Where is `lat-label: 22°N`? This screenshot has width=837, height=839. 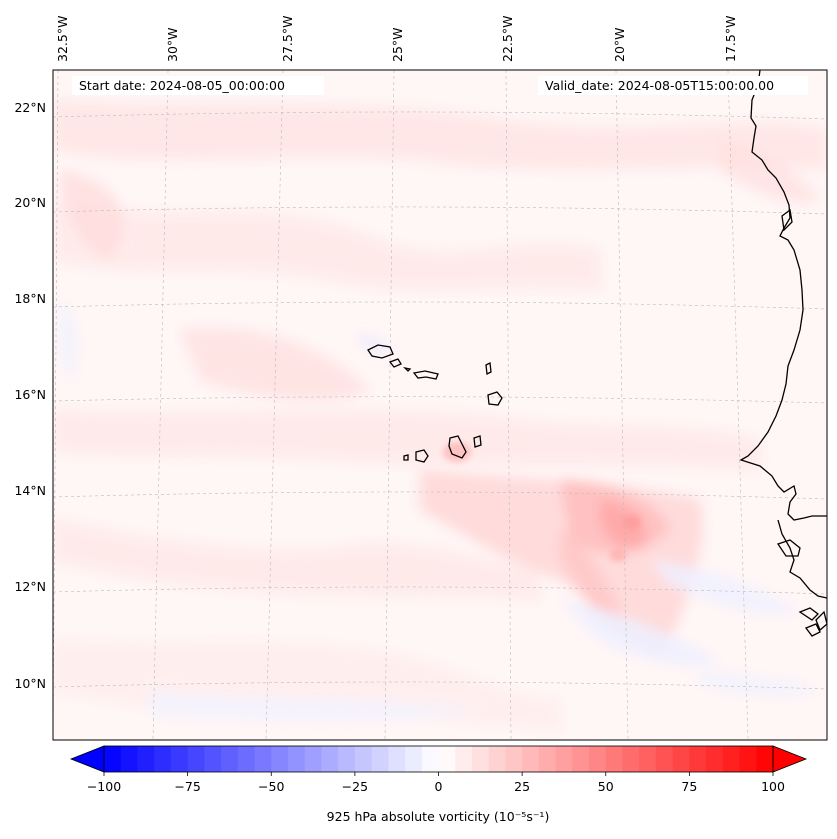 lat-label: 22°N is located at coordinates (30, 107).